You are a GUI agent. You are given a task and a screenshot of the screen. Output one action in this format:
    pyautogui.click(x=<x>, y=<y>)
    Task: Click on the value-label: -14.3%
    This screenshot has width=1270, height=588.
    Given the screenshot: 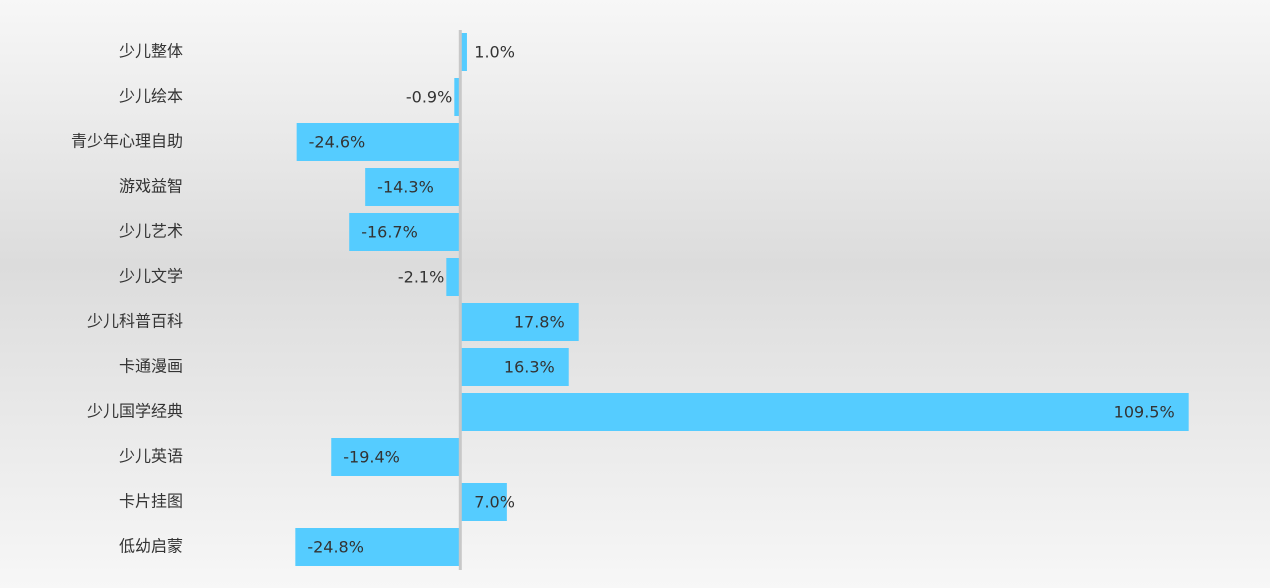 What is the action you would take?
    pyautogui.click(x=405, y=187)
    